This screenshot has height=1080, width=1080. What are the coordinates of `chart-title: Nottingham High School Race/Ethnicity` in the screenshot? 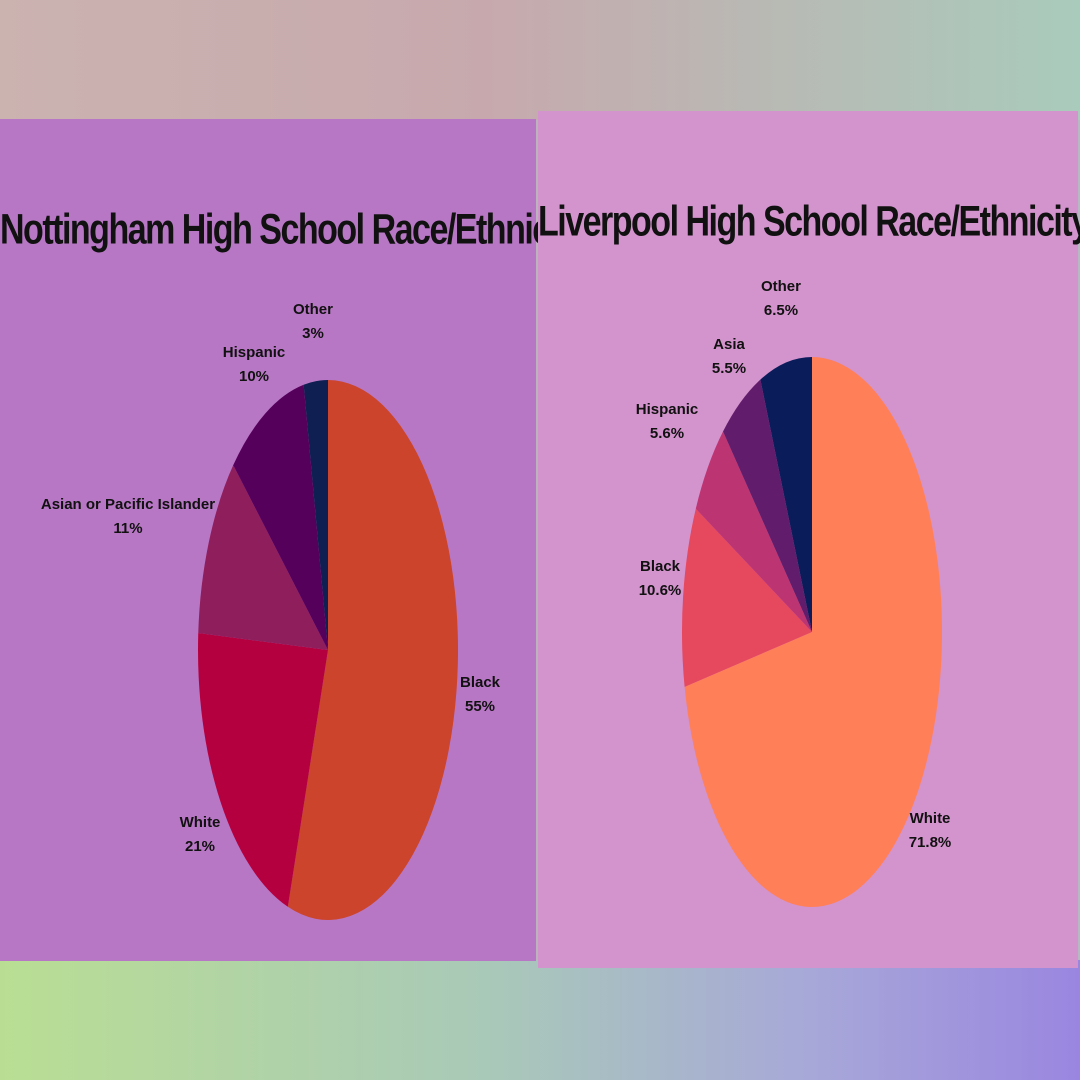 It's located at (293, 230).